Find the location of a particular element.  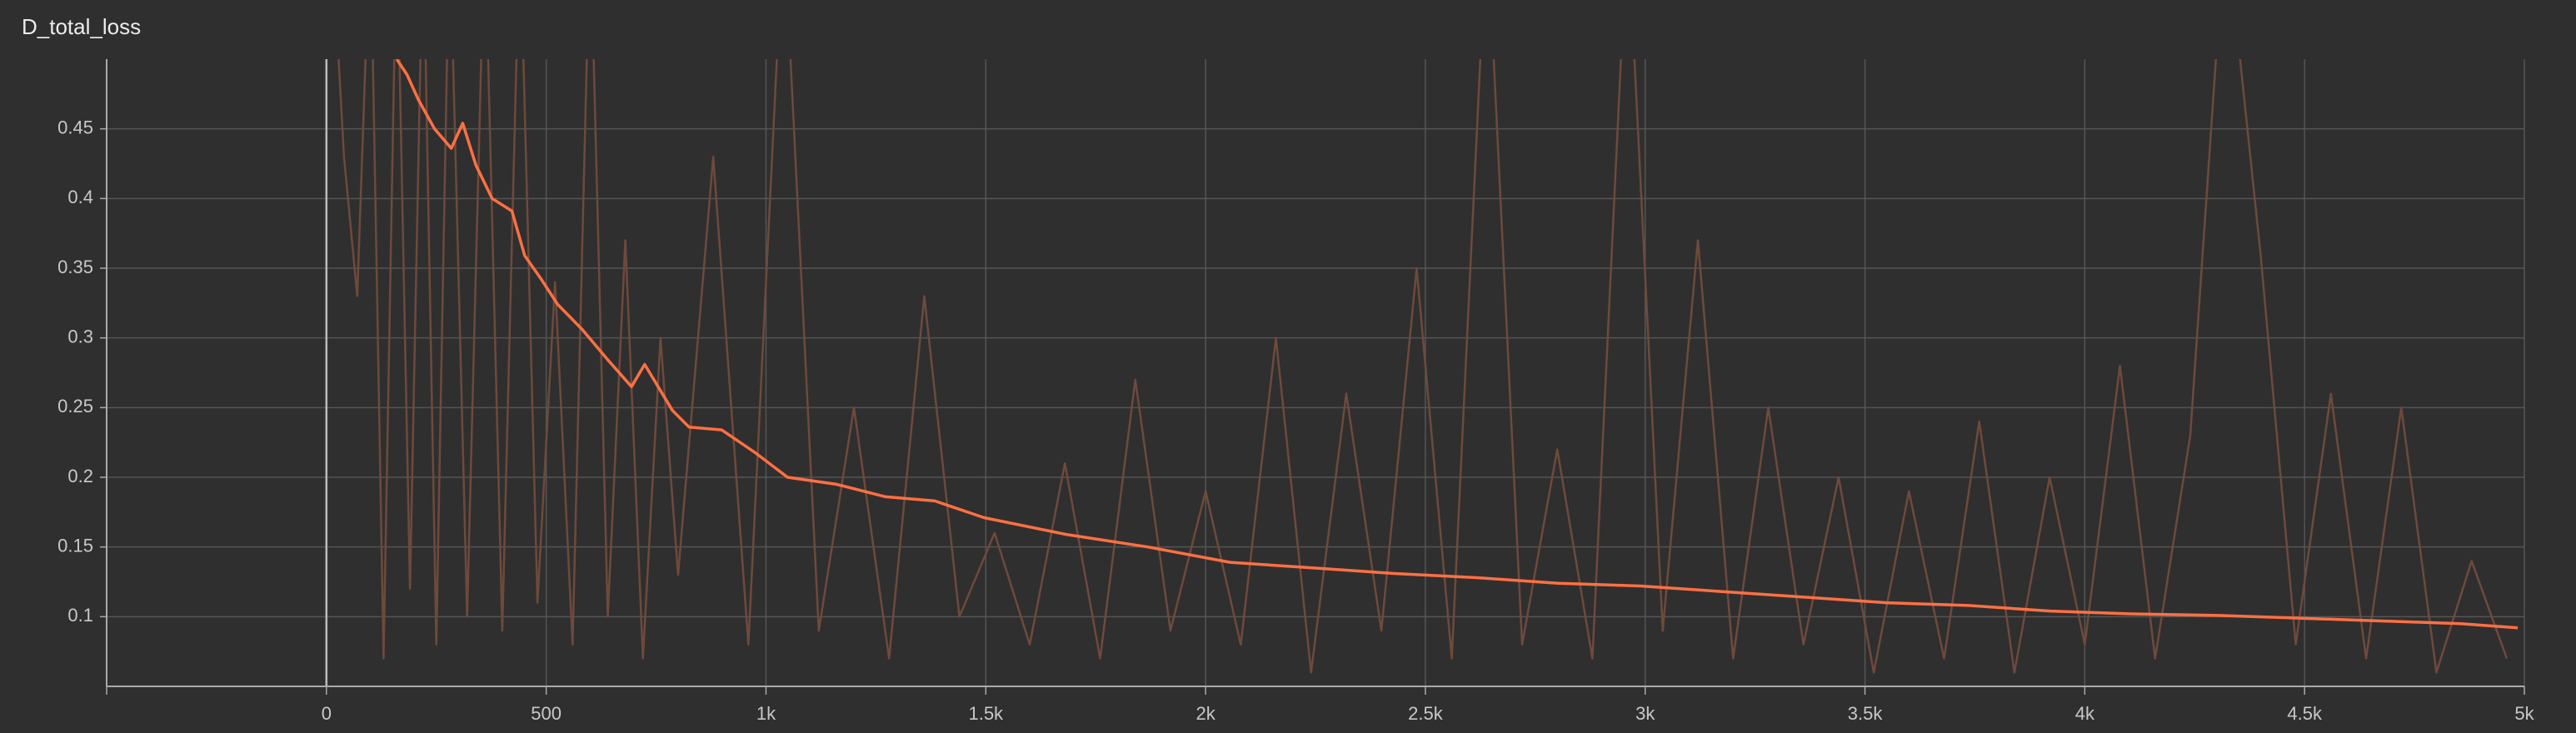

x-tick-label: 1.5k is located at coordinates (986, 714).